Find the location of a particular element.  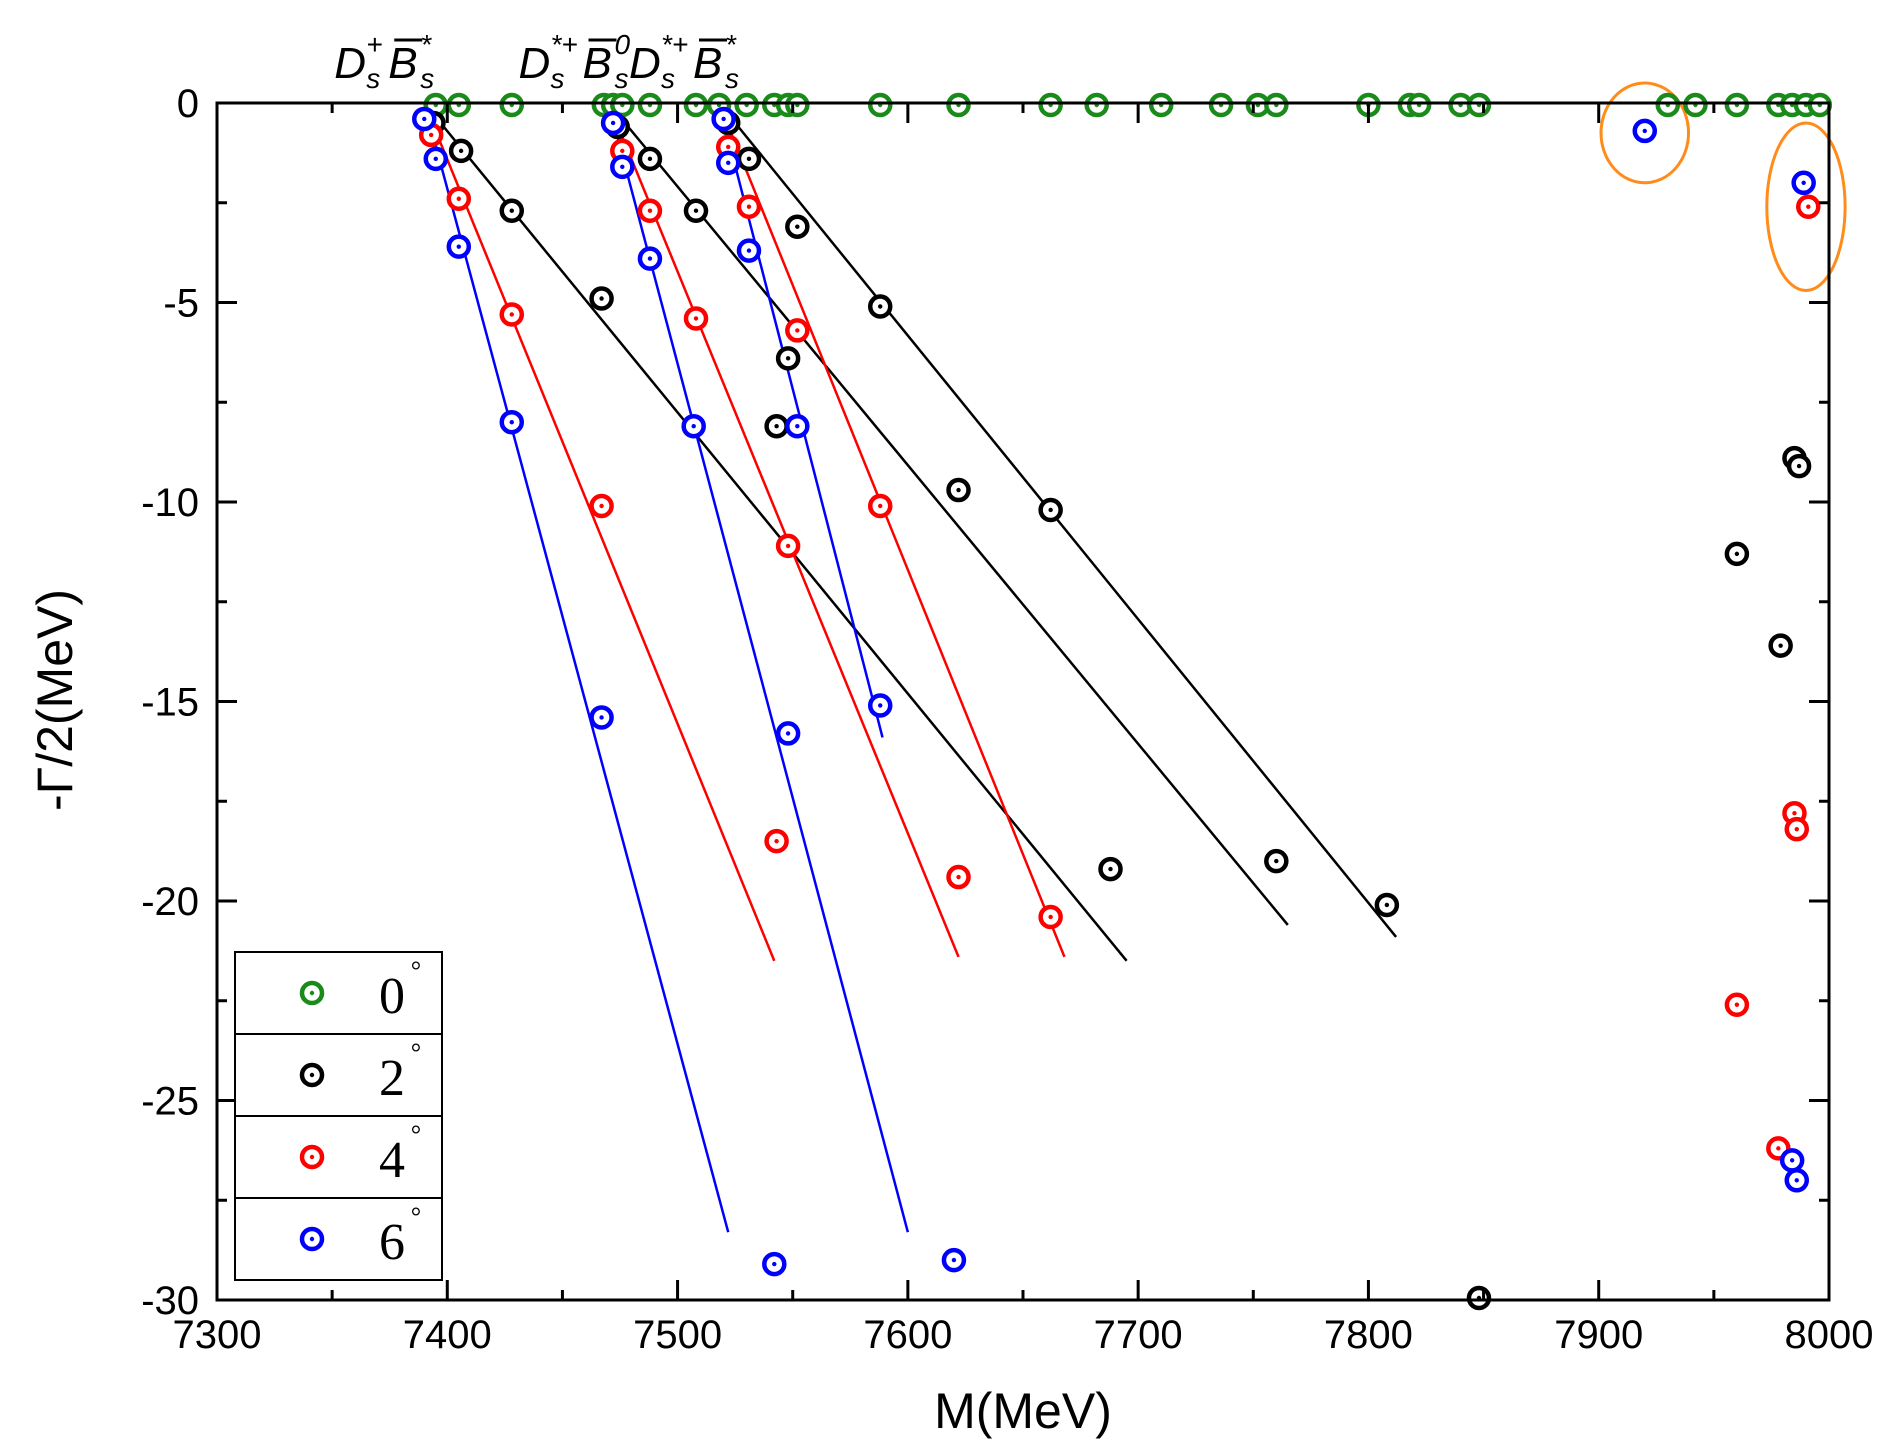

y-tick-label: -30 is located at coordinates (170, 1301).